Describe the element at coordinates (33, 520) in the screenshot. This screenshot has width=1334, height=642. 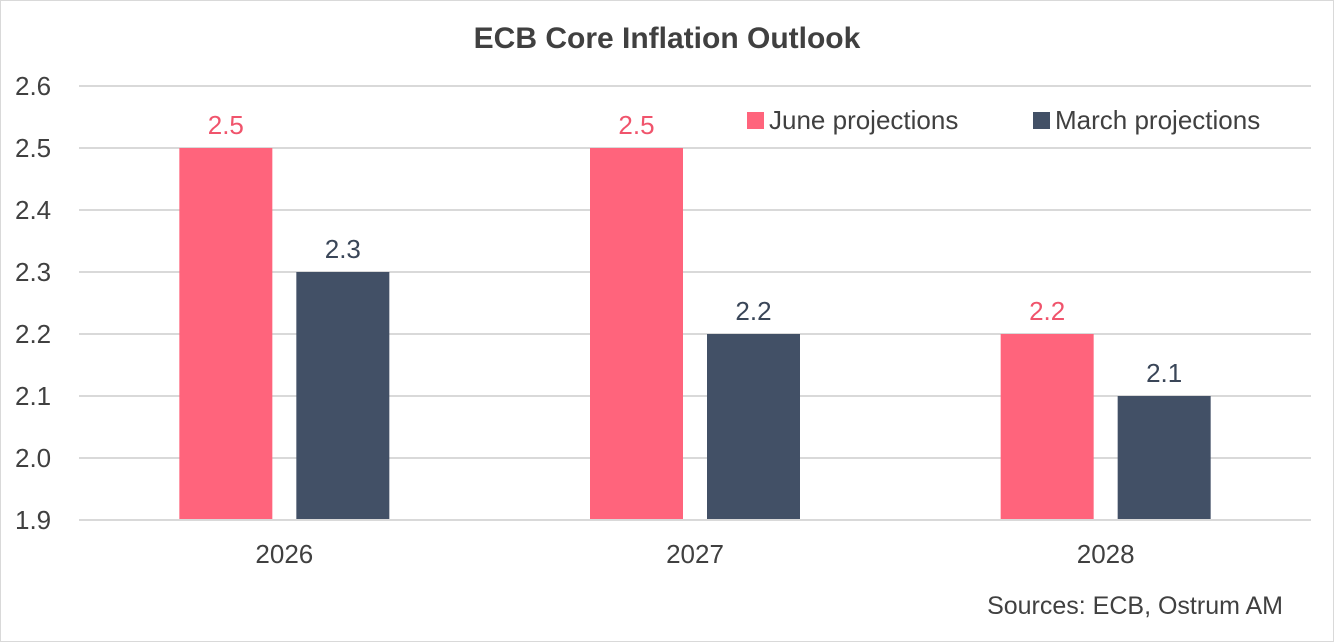
I see `y-tick-label: 1.9` at that location.